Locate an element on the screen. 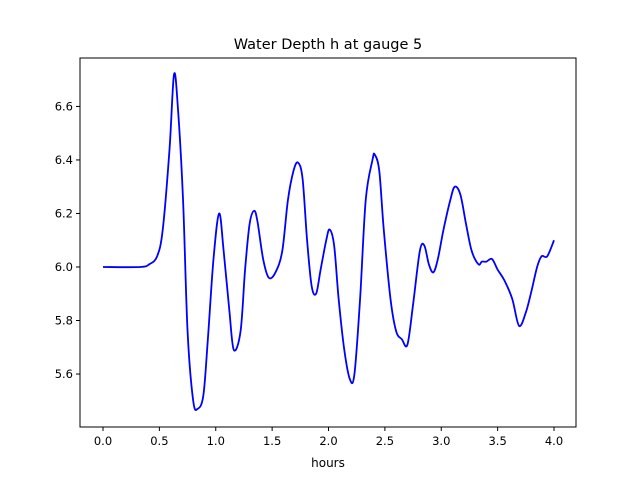 This screenshot has height=484, width=640. x-tick-label: 0.0 is located at coordinates (103, 441).